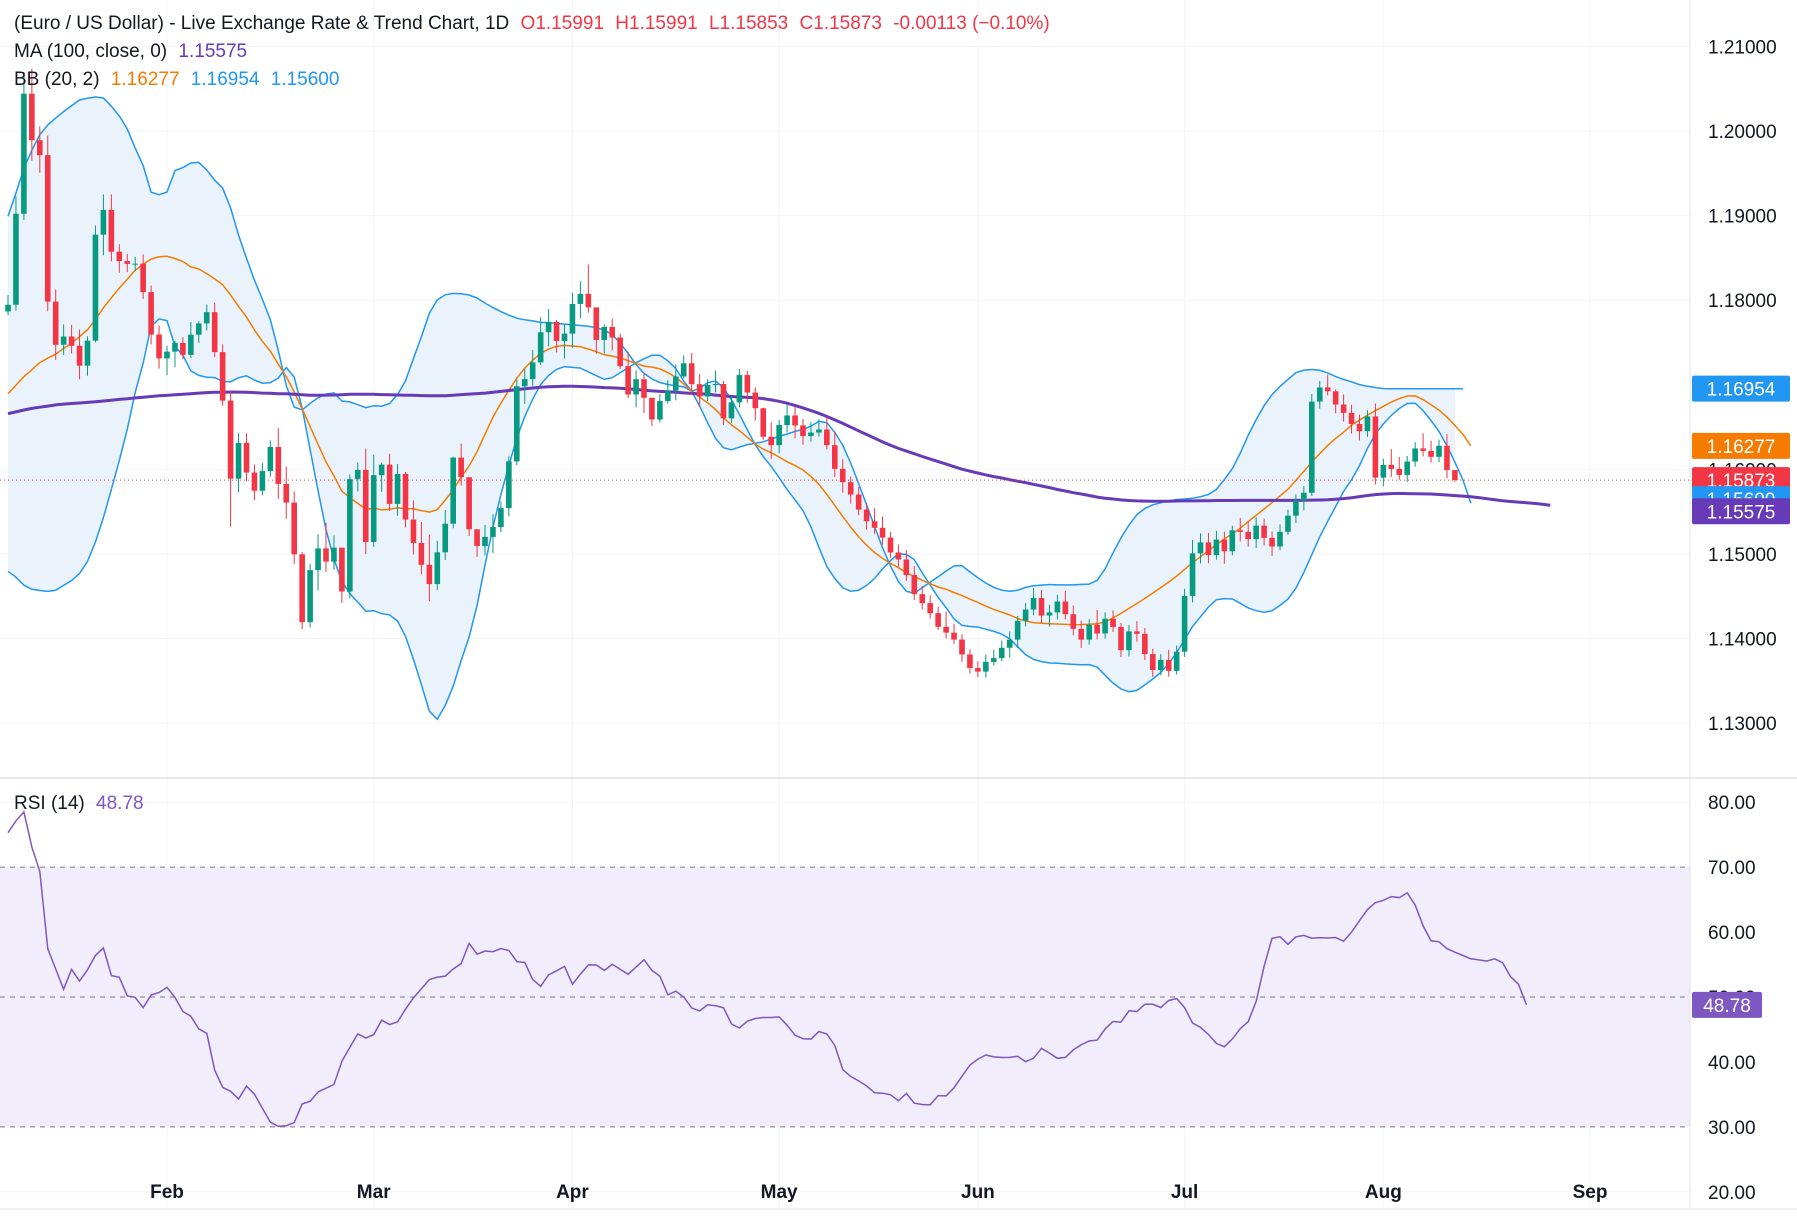 Image resolution: width=1797 pixels, height=1228 pixels. What do you see at coordinates (49, 803) in the screenshot?
I see `rsi-label: RSI (14)` at bounding box center [49, 803].